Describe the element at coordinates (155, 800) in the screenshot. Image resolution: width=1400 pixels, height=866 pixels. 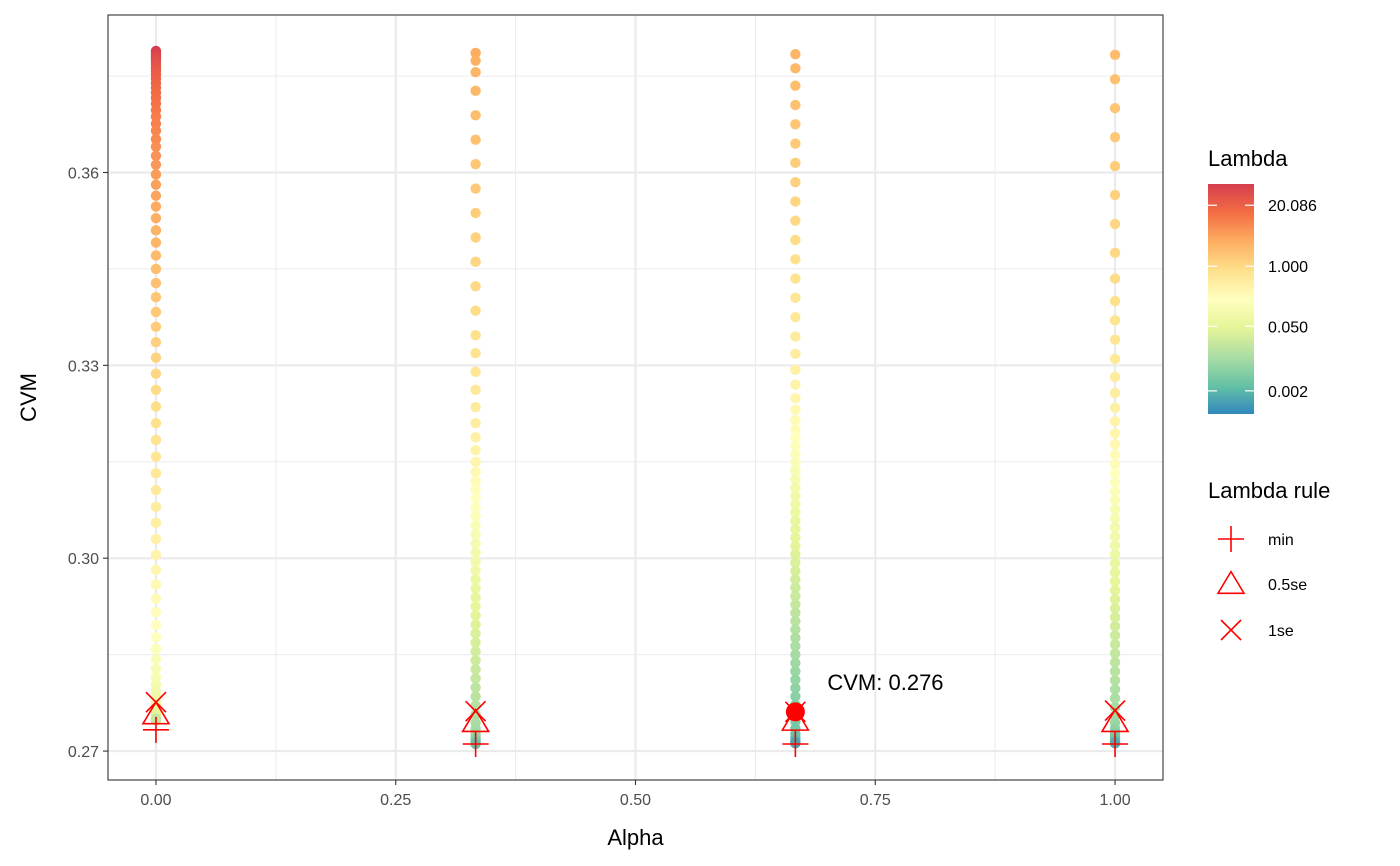
I see `x-tick-label: 0.00` at that location.